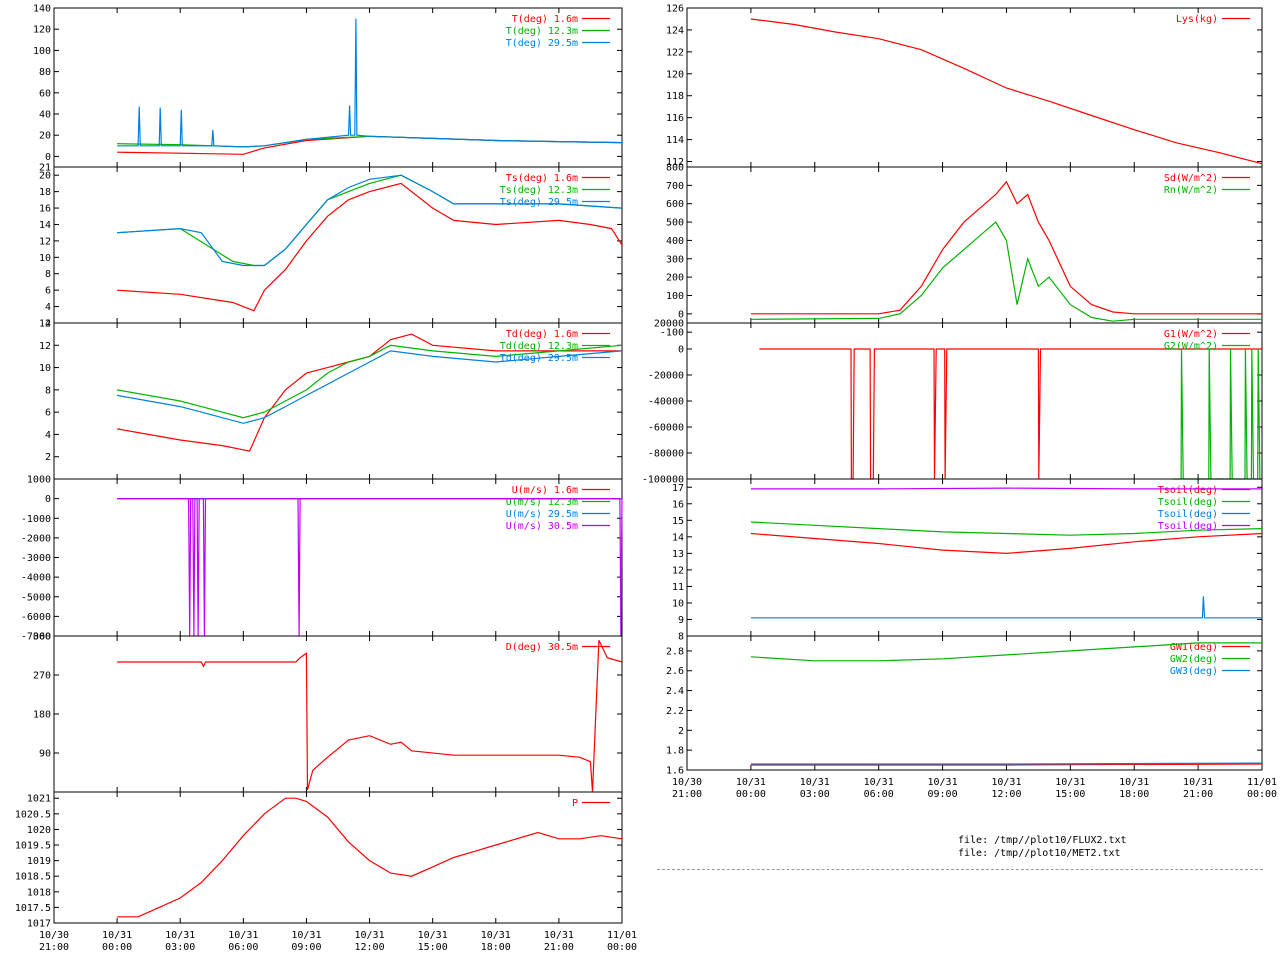 This screenshot has width=1280, height=960. I want to click on y-tick-label: 1020, so click(39, 830).